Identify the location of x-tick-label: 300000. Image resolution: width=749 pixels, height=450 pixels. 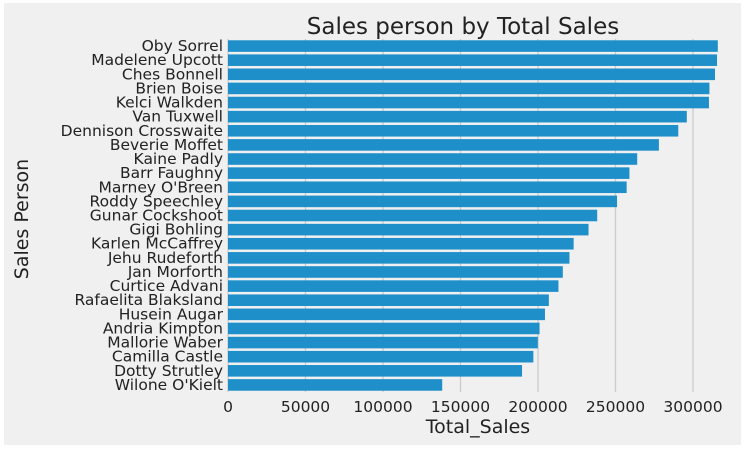
(692, 407).